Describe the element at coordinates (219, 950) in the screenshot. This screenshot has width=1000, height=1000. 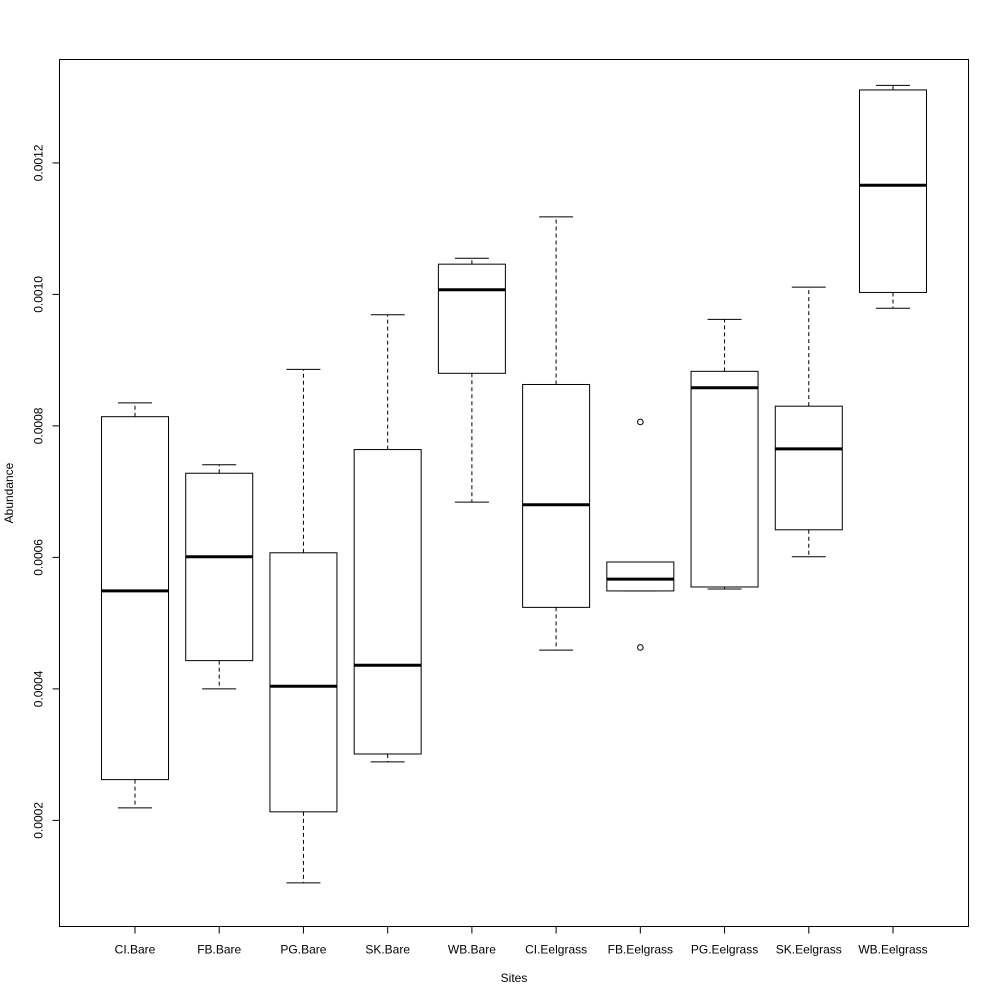
I see `x-tick-label: FB.Bare` at that location.